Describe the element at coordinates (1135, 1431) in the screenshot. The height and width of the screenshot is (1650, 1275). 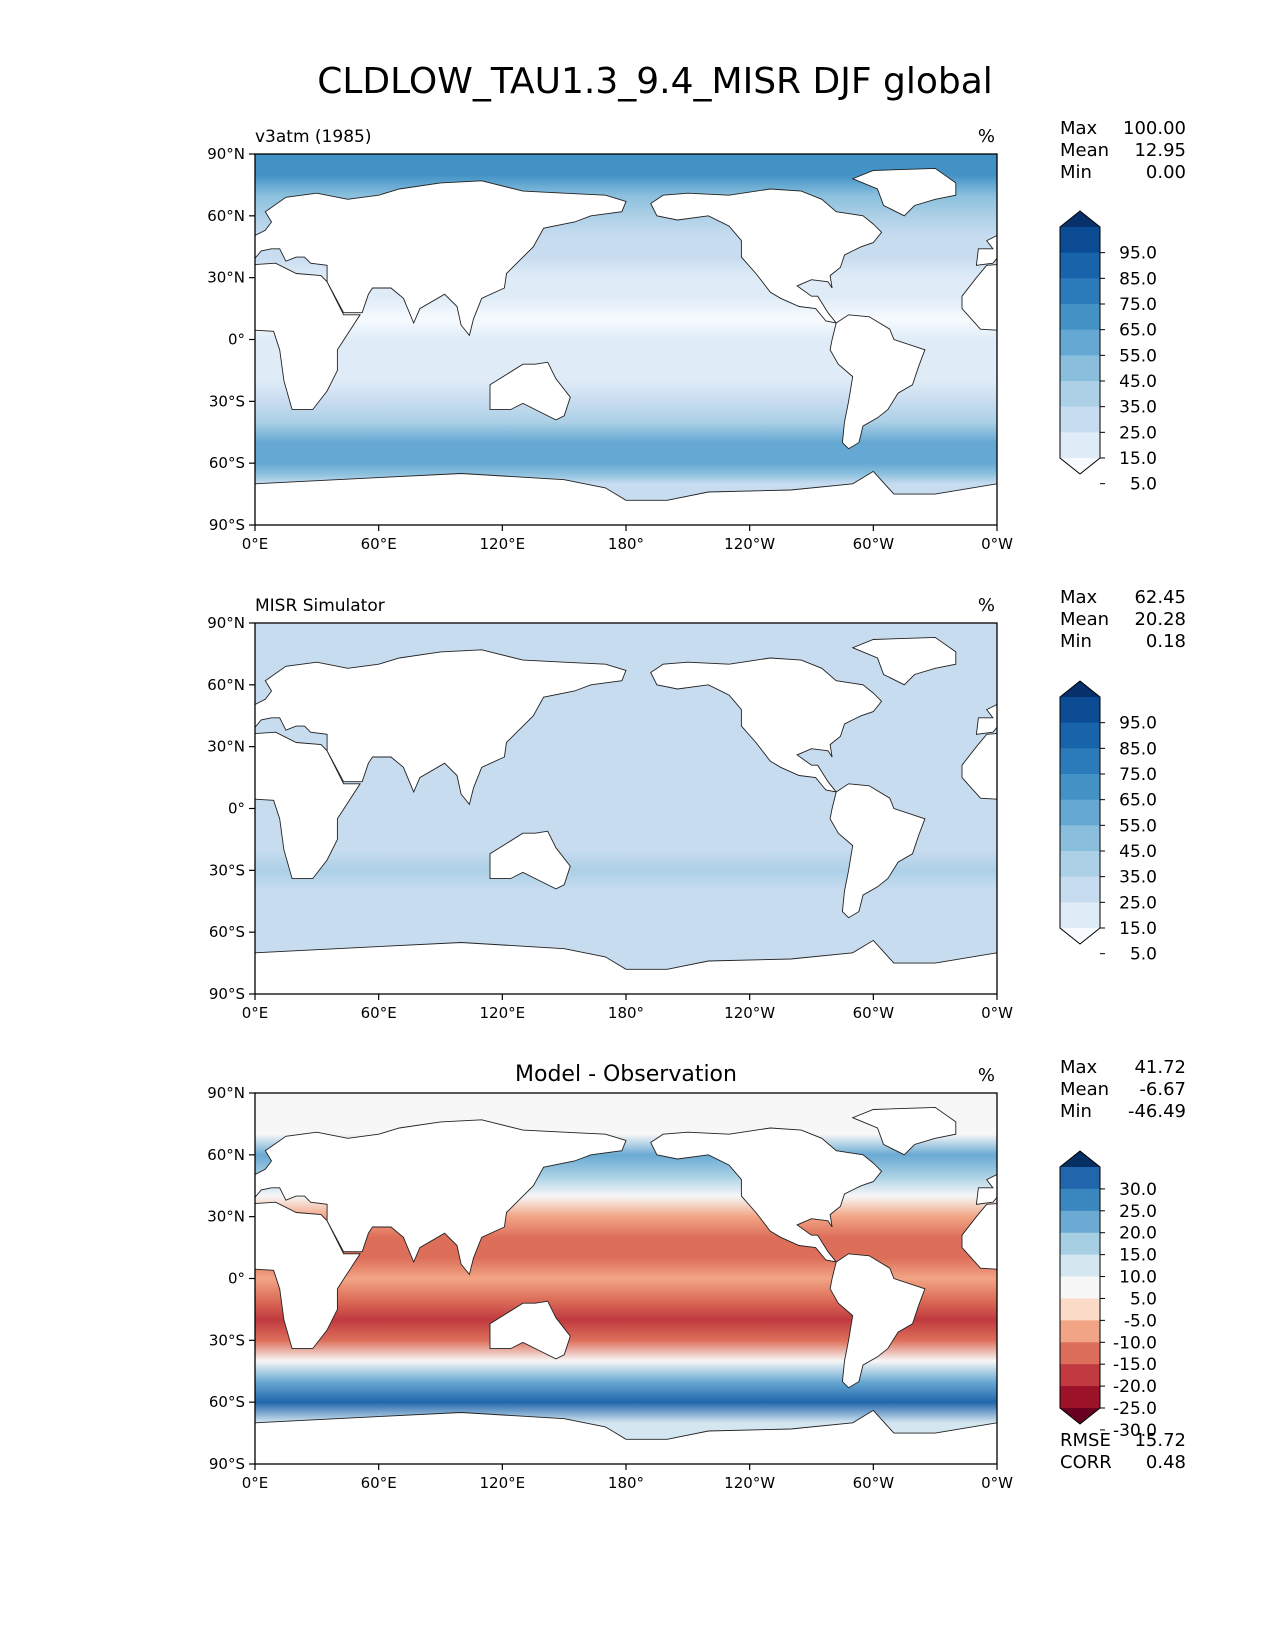
I see `colorbar-tick-label: -30.0` at that location.